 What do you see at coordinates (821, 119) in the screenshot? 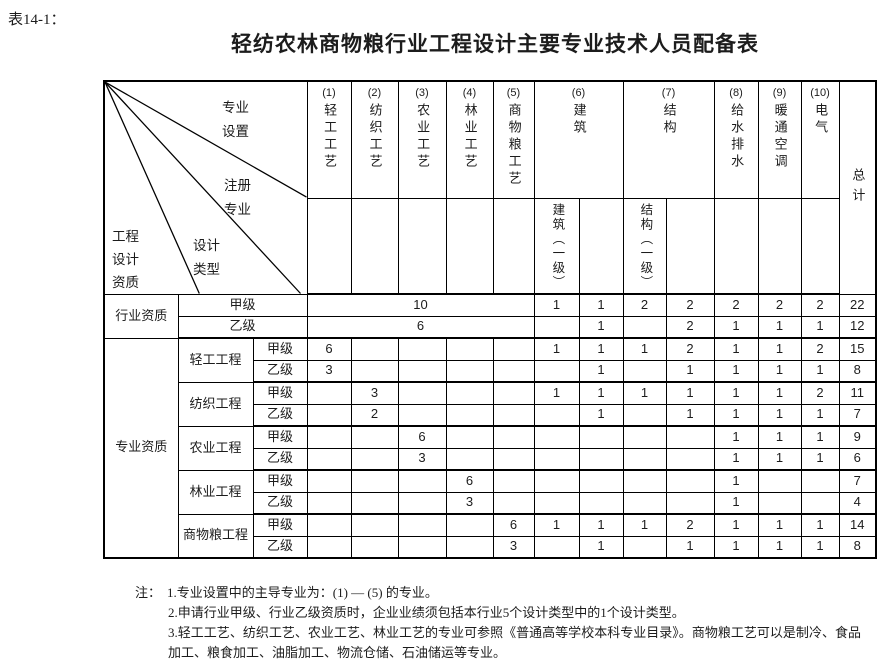
I see `column-label: 电气` at bounding box center [821, 119].